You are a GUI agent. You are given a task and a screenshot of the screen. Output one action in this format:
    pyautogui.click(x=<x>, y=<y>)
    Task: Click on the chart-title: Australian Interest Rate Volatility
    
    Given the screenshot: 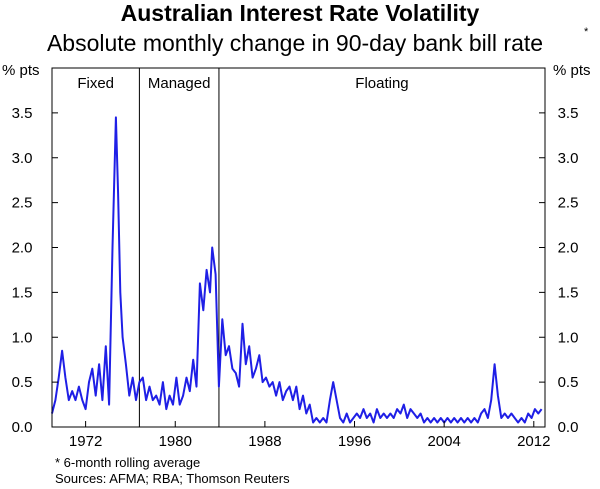 What is the action you would take?
    pyautogui.click(x=300, y=13)
    